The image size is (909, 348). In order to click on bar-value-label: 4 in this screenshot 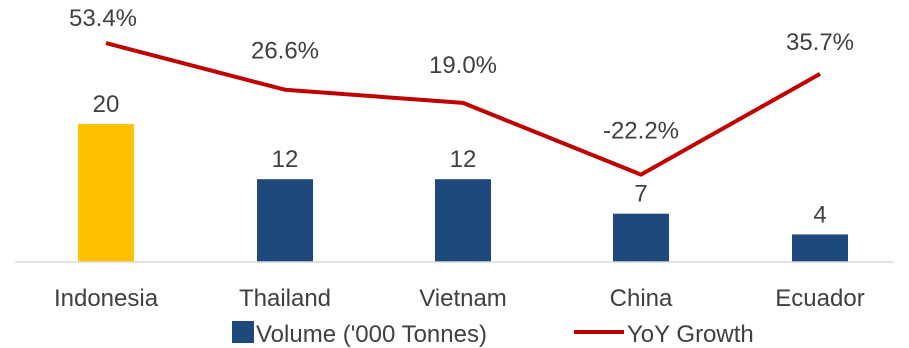, I will do `click(819, 214)`.